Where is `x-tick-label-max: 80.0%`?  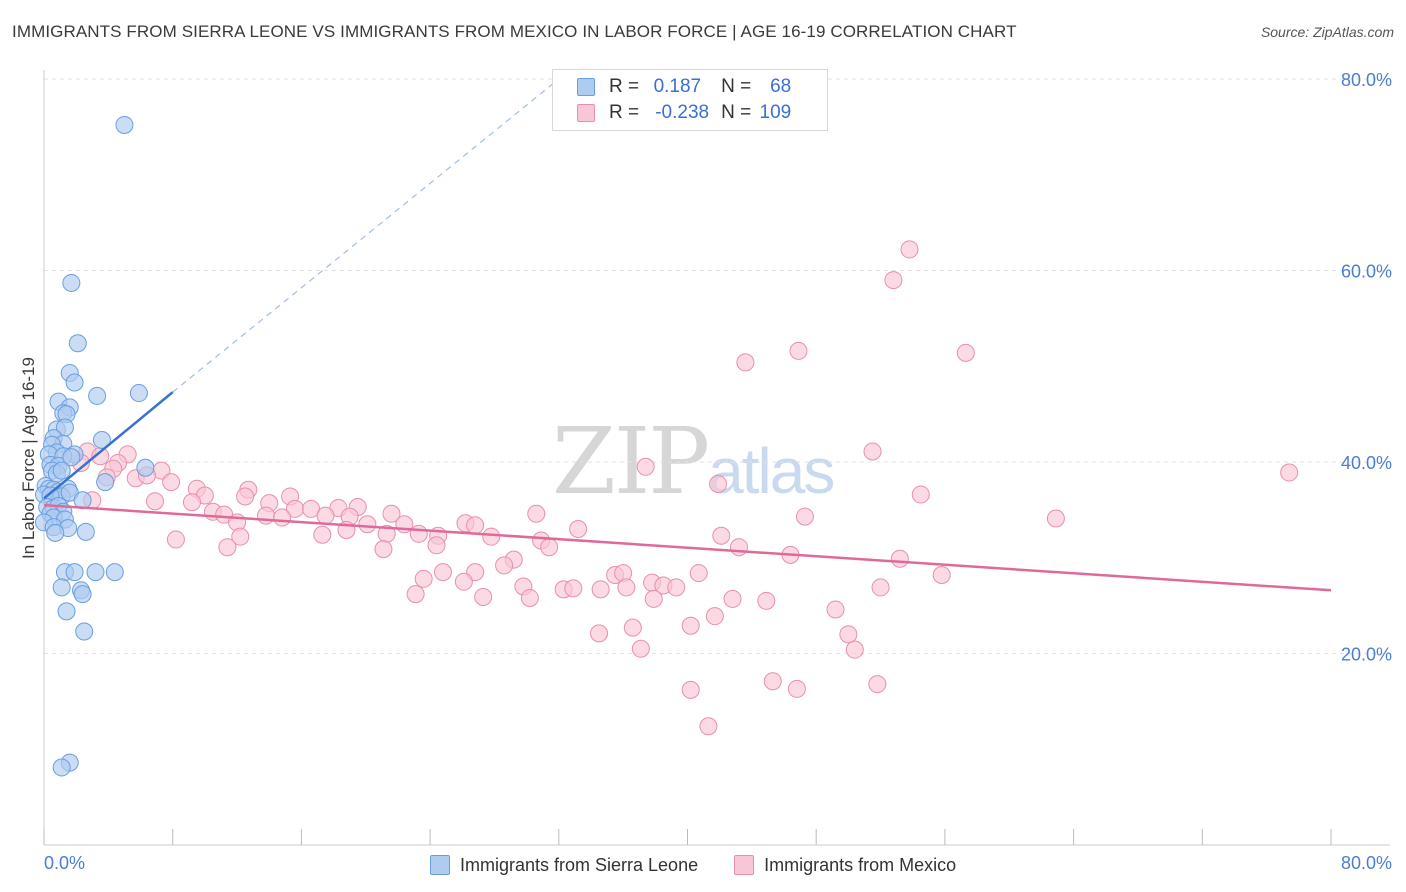
x-tick-label-max: 80.0% is located at coordinates (1366, 863).